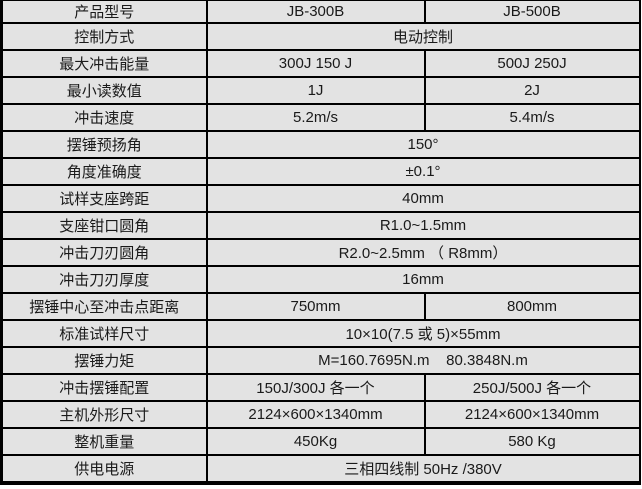  What do you see at coordinates (423, 171) in the screenshot?
I see `angle-accuracy-value: ±0.1°` at bounding box center [423, 171].